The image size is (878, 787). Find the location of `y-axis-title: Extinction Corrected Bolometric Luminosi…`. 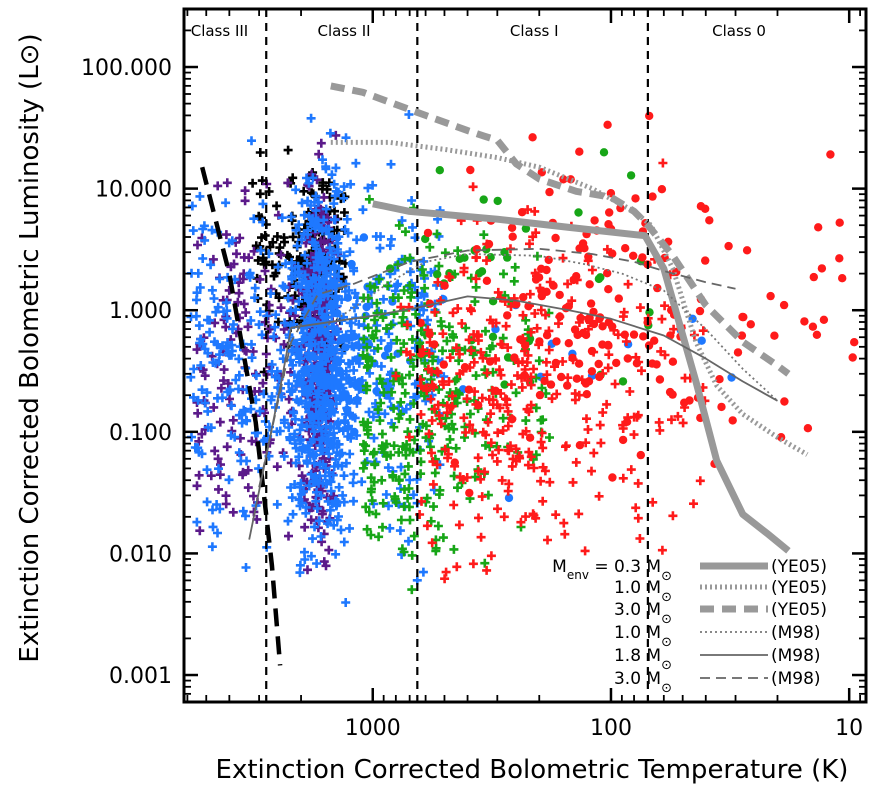

y-axis-title: Extinction Corrected Bolometric Luminosi… is located at coordinates (30, 347).